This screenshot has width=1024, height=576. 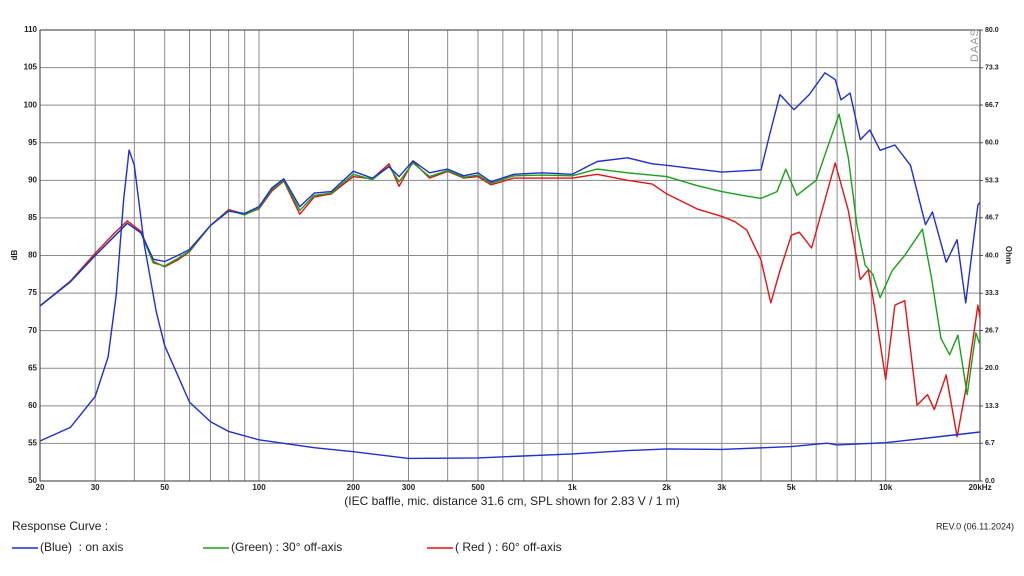 I want to click on y2-tick-label: 0.0, so click(x=990, y=481).